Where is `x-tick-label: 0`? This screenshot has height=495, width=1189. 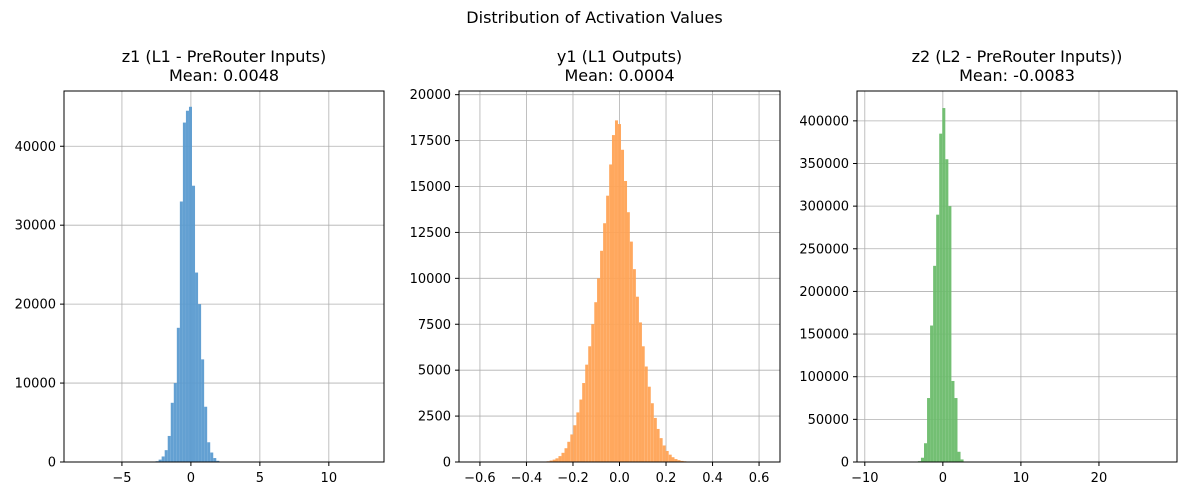
x-tick-label: 0 is located at coordinates (943, 478).